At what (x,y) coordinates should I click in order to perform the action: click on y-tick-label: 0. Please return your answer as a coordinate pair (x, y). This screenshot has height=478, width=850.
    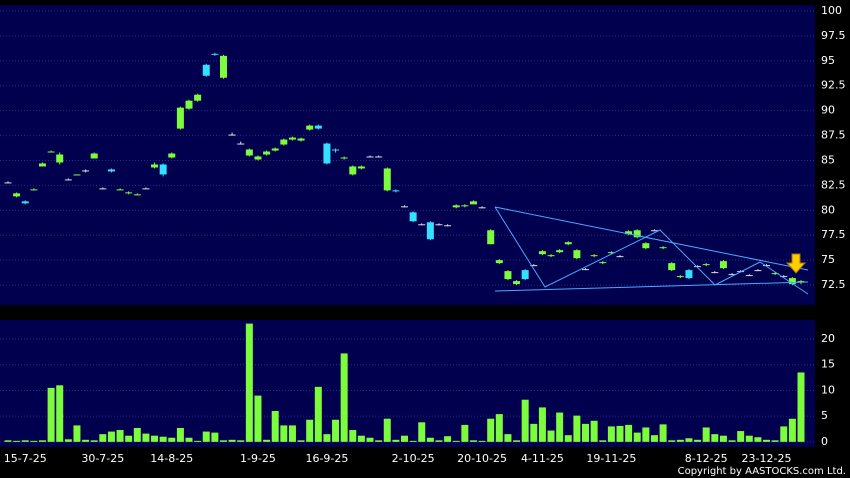
    Looking at the image, I should click on (824, 441).